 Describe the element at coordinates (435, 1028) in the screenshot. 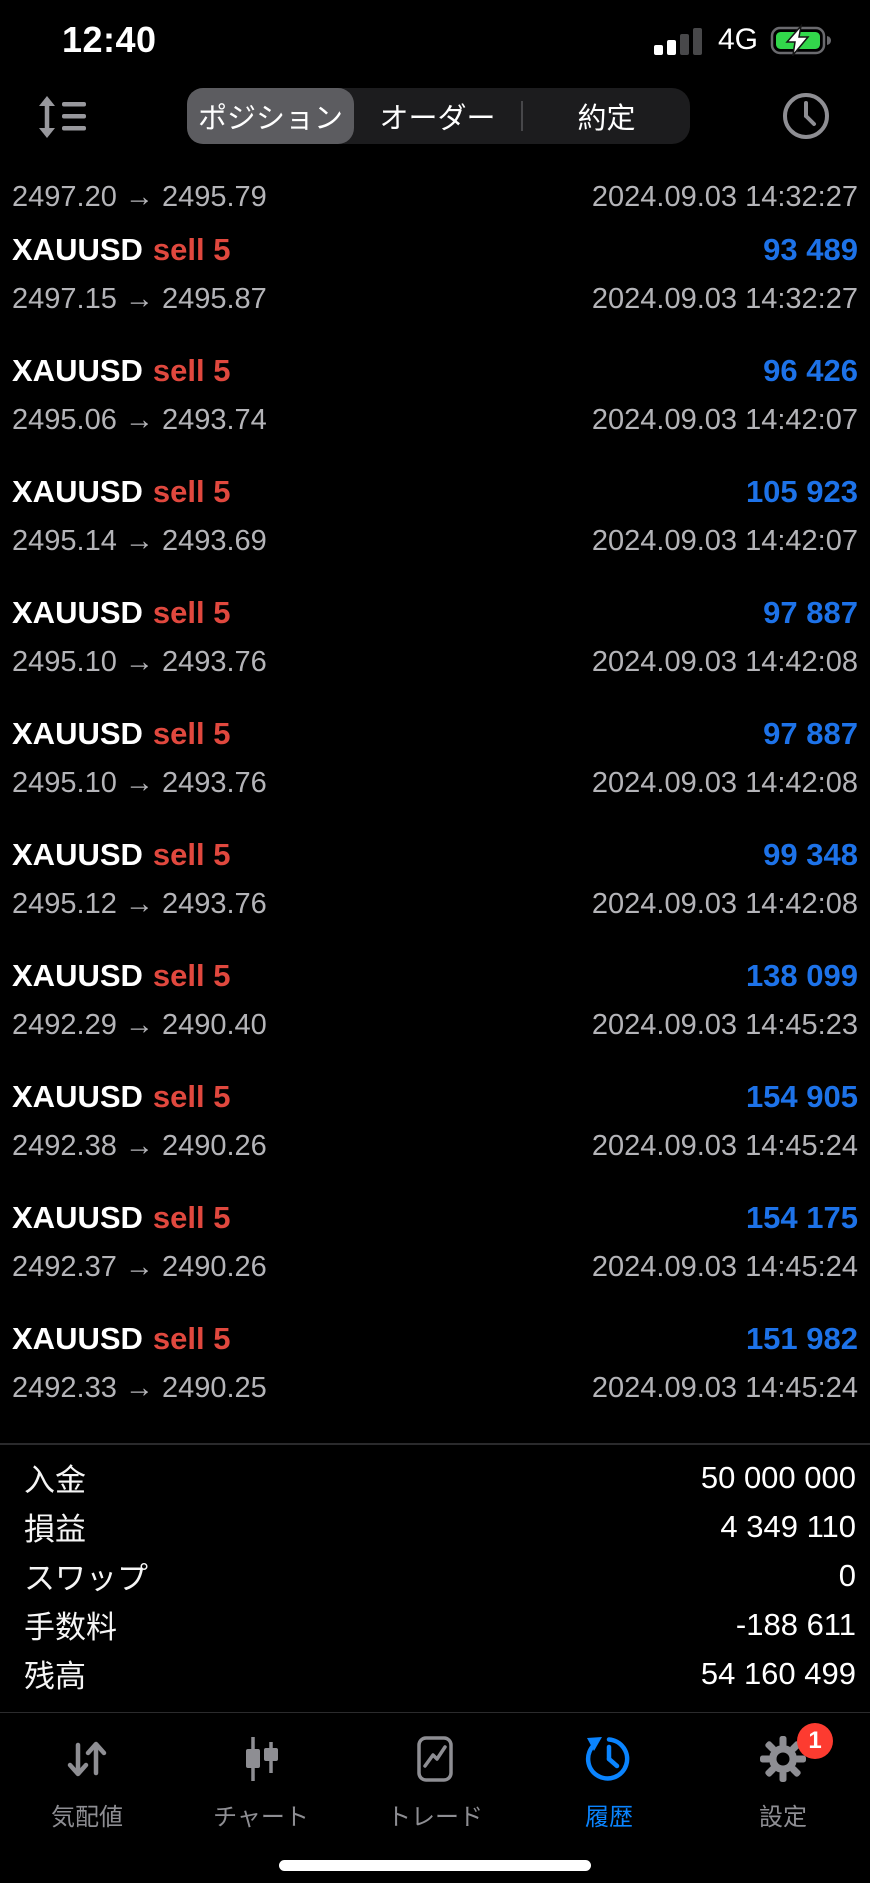

I see `row-detail-line: 2492.29 → 2490.40 2024.09.03 14:45:23` at that location.